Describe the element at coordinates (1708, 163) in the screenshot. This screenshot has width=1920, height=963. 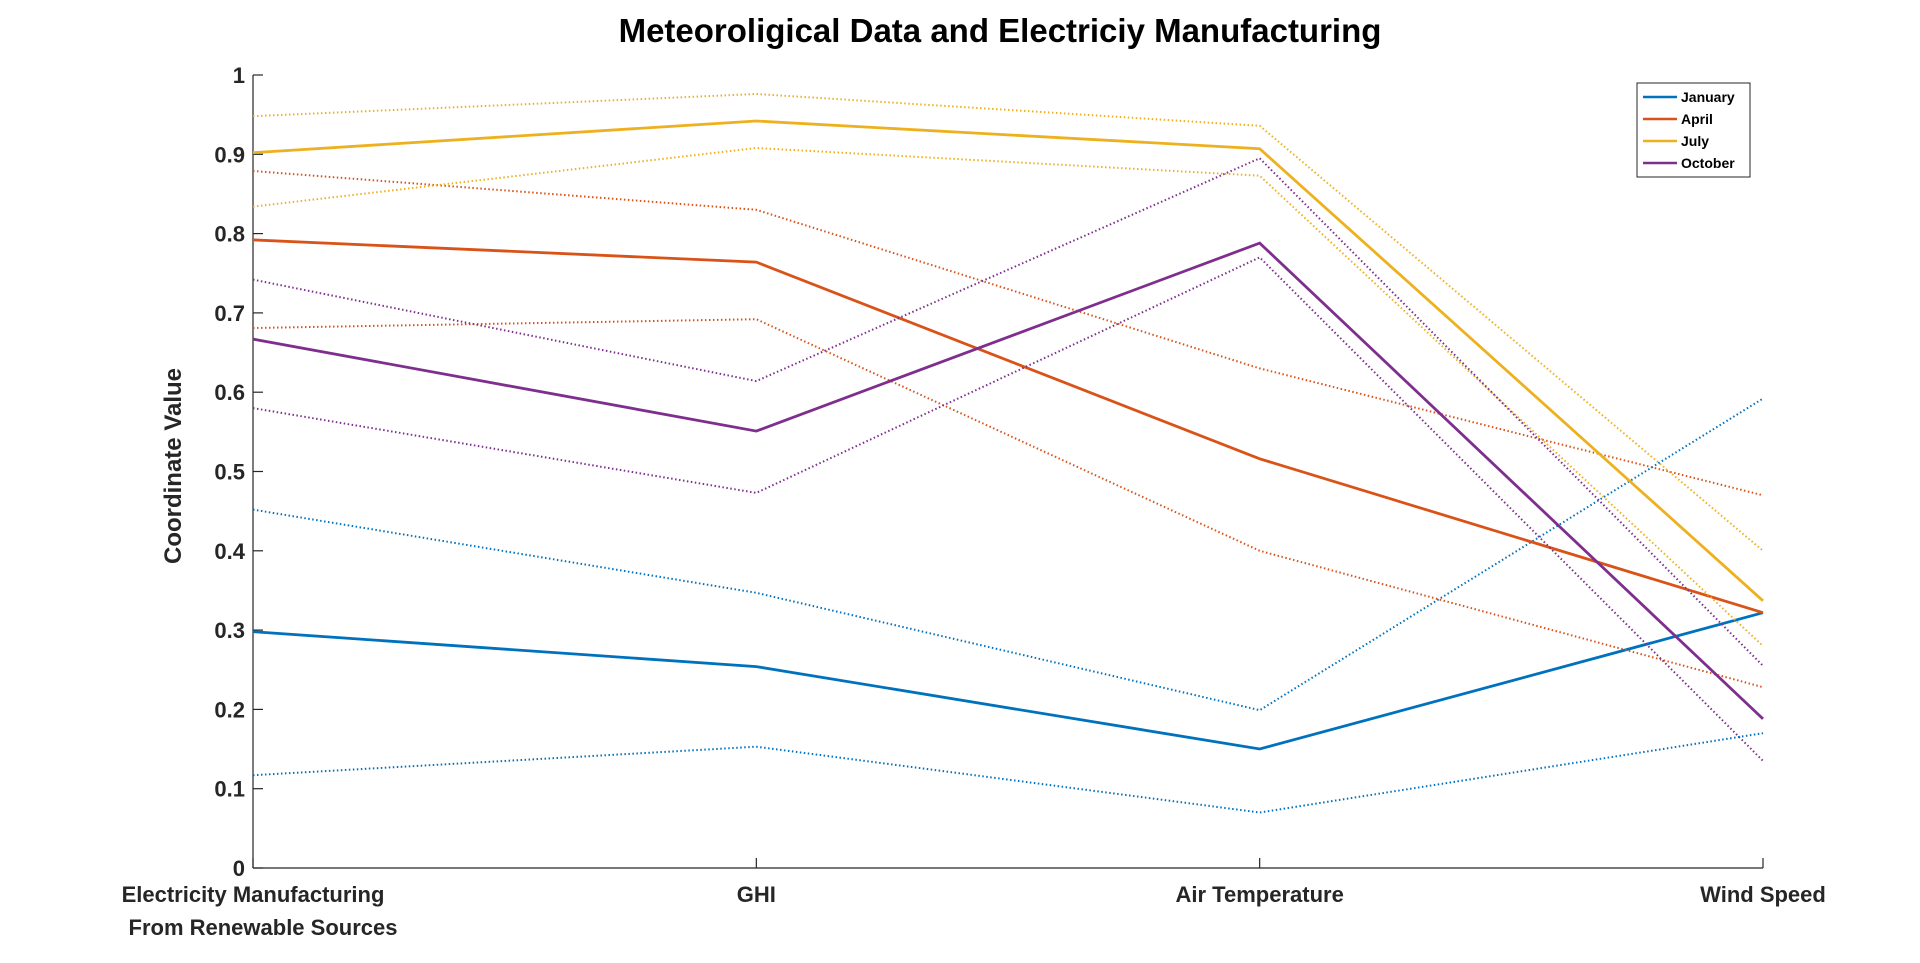
I see `legend-label-october: October` at that location.